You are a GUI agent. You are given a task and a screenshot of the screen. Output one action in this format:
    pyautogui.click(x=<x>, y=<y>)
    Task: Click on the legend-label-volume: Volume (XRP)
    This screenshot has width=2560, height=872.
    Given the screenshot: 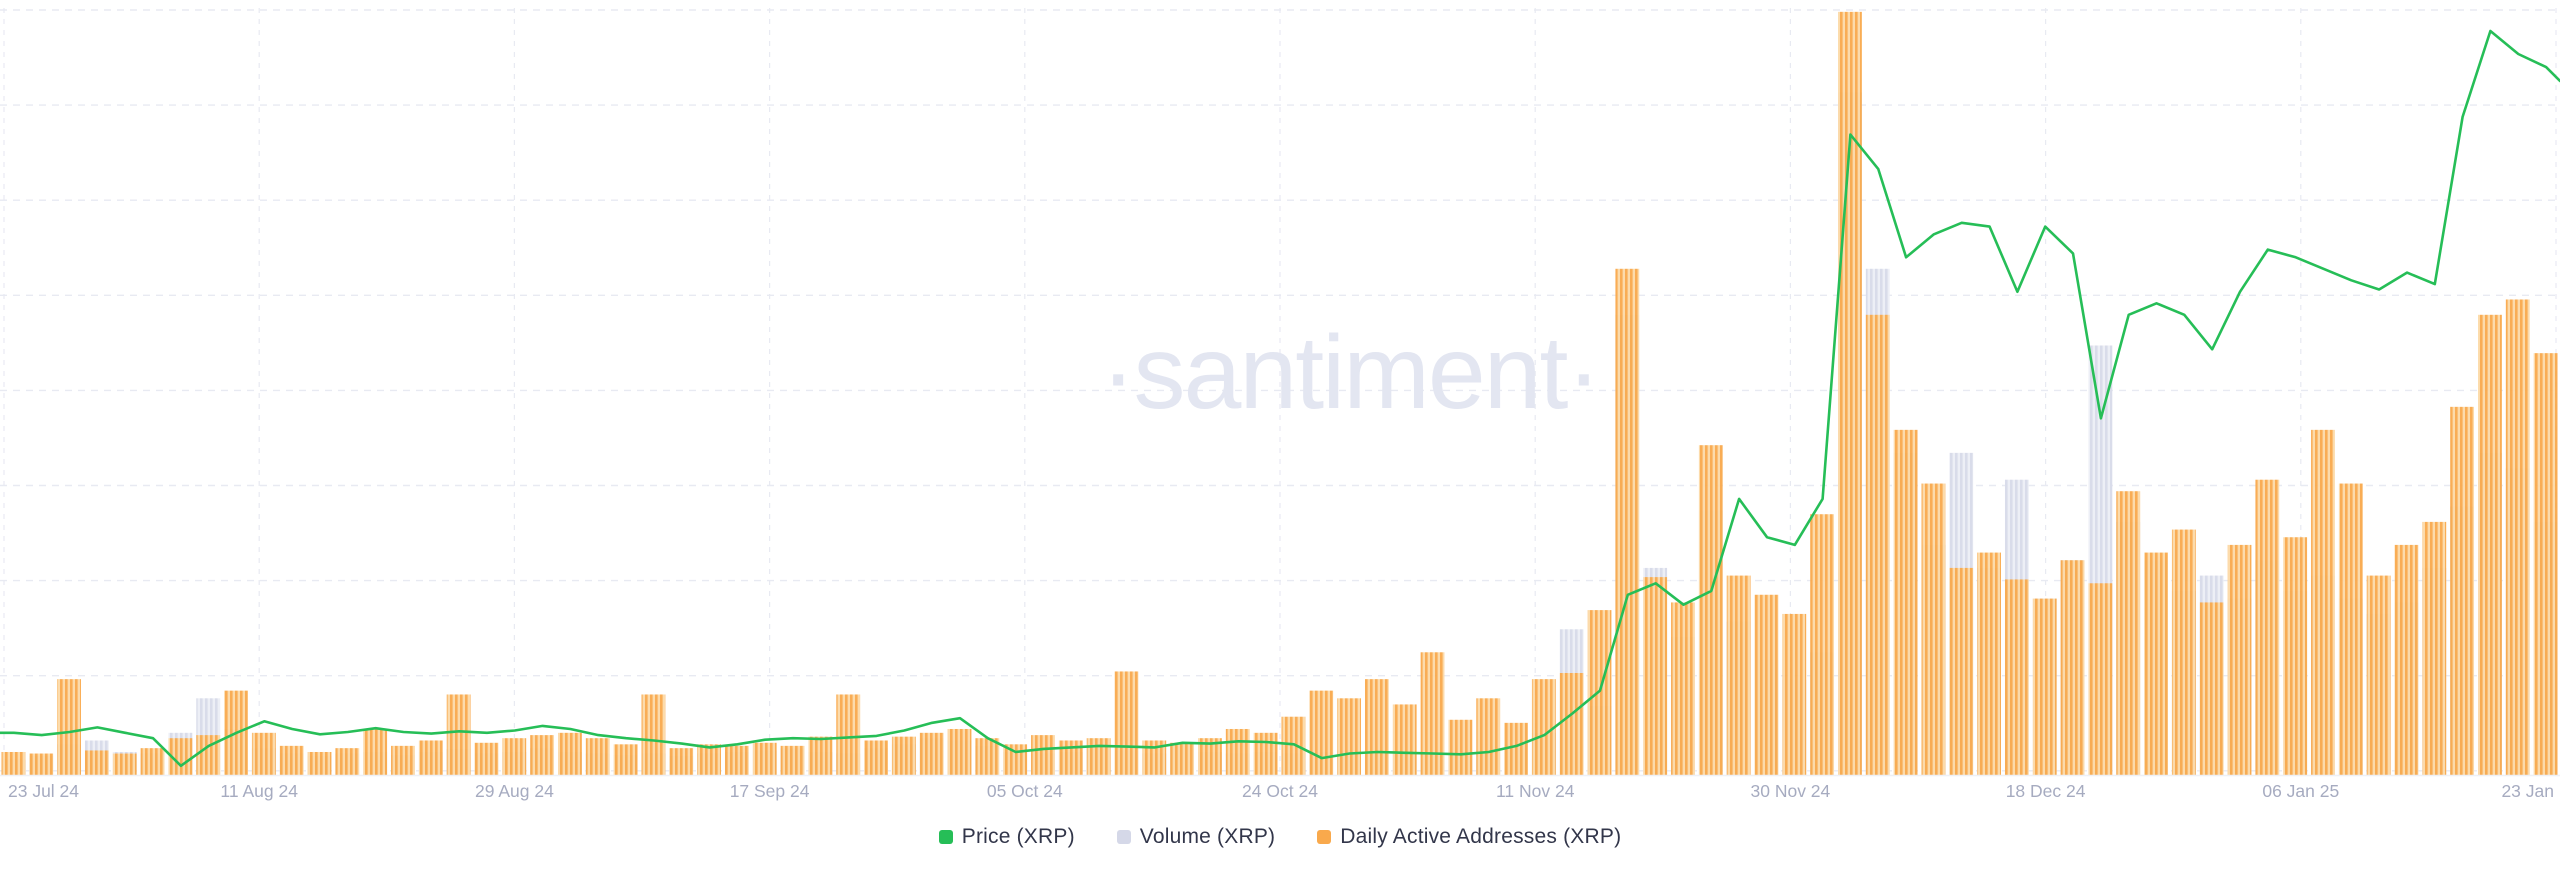 What is the action you would take?
    pyautogui.click(x=1207, y=836)
    